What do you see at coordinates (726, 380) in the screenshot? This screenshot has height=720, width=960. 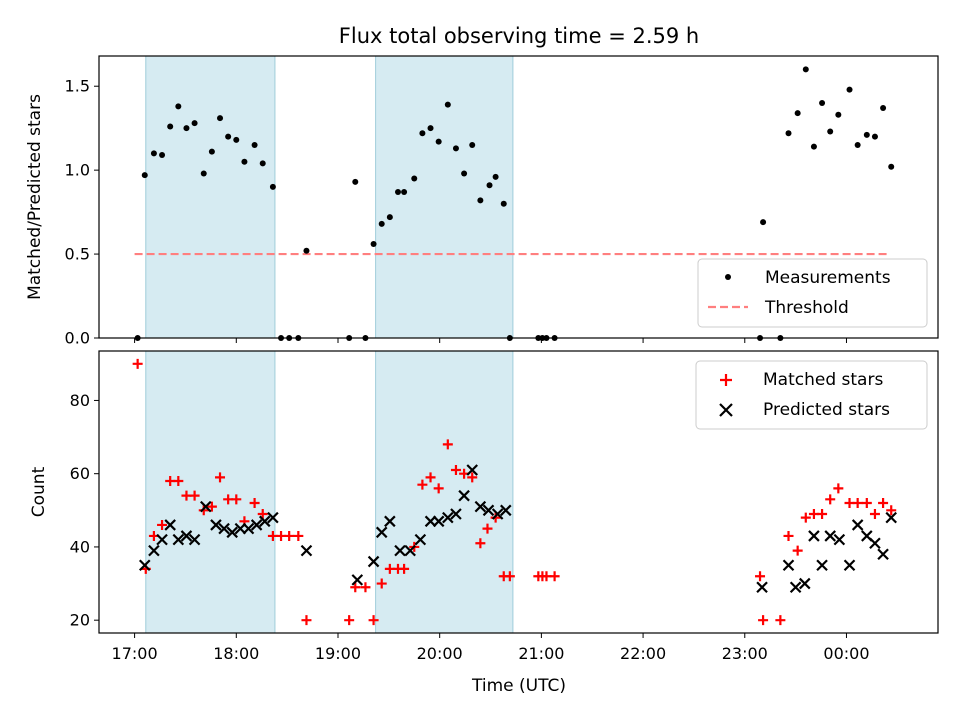 I see `matched-legend-marker` at bounding box center [726, 380].